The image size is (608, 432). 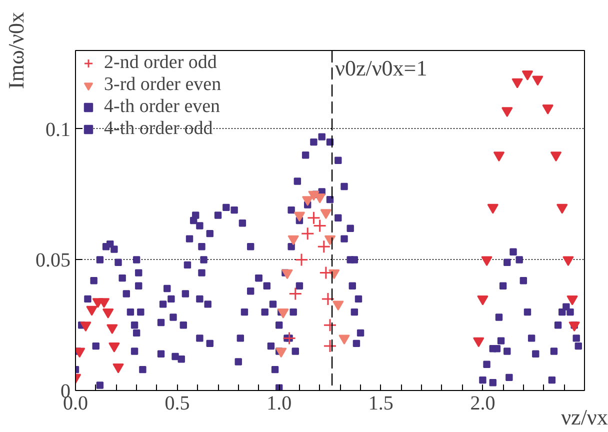 What do you see at coordinates (483, 403) in the screenshot?
I see `x-tick-label: 2.0` at bounding box center [483, 403].